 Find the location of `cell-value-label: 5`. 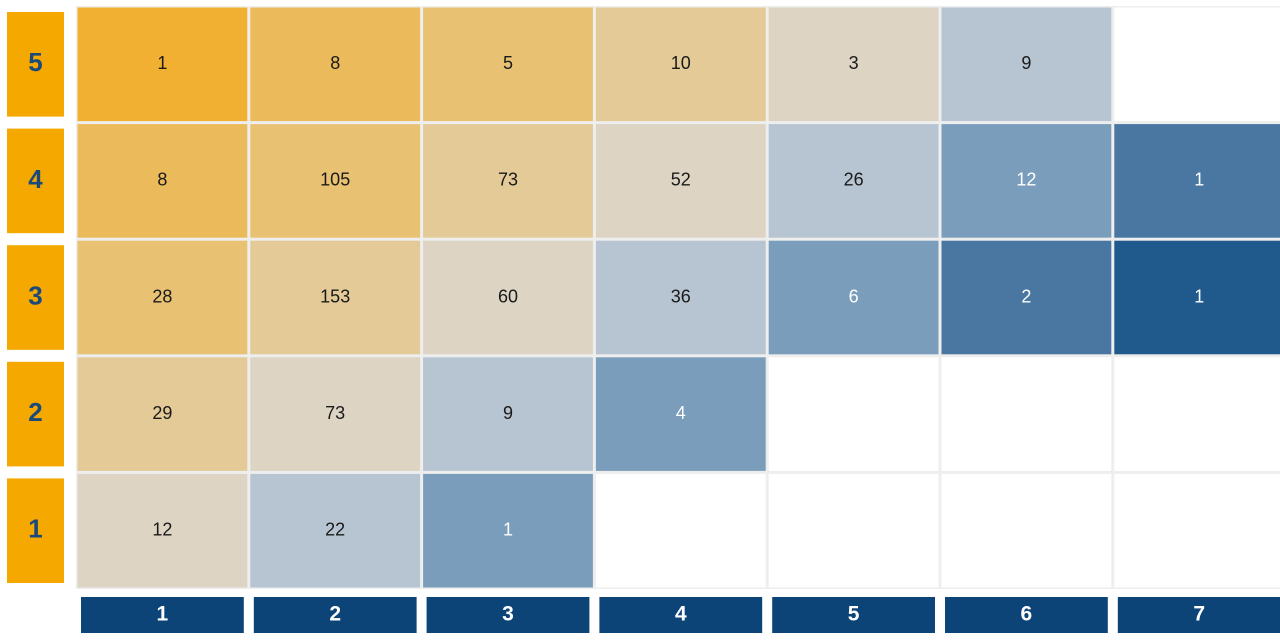

cell-value-label: 5 is located at coordinates (508, 63).